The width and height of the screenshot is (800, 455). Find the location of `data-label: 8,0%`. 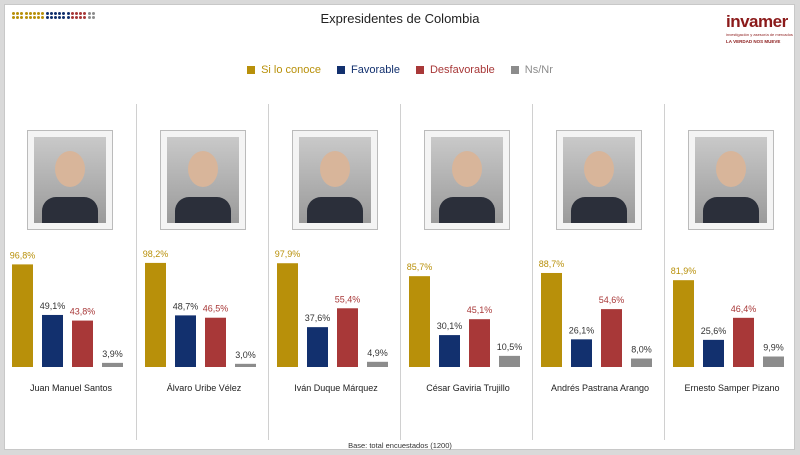

data-label: 8,0% is located at coordinates (641, 350).